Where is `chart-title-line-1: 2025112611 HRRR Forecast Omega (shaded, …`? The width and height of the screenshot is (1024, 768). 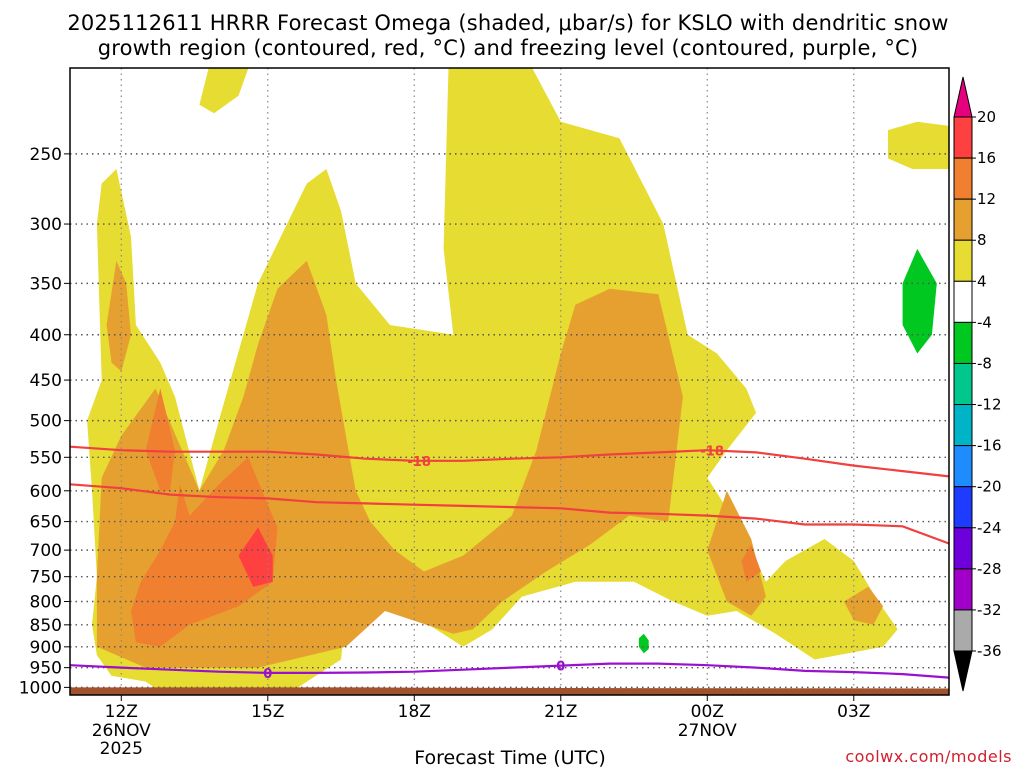 chart-title-line-1: 2025112611 HRRR Forecast Omega (shaded, … is located at coordinates (507, 23).